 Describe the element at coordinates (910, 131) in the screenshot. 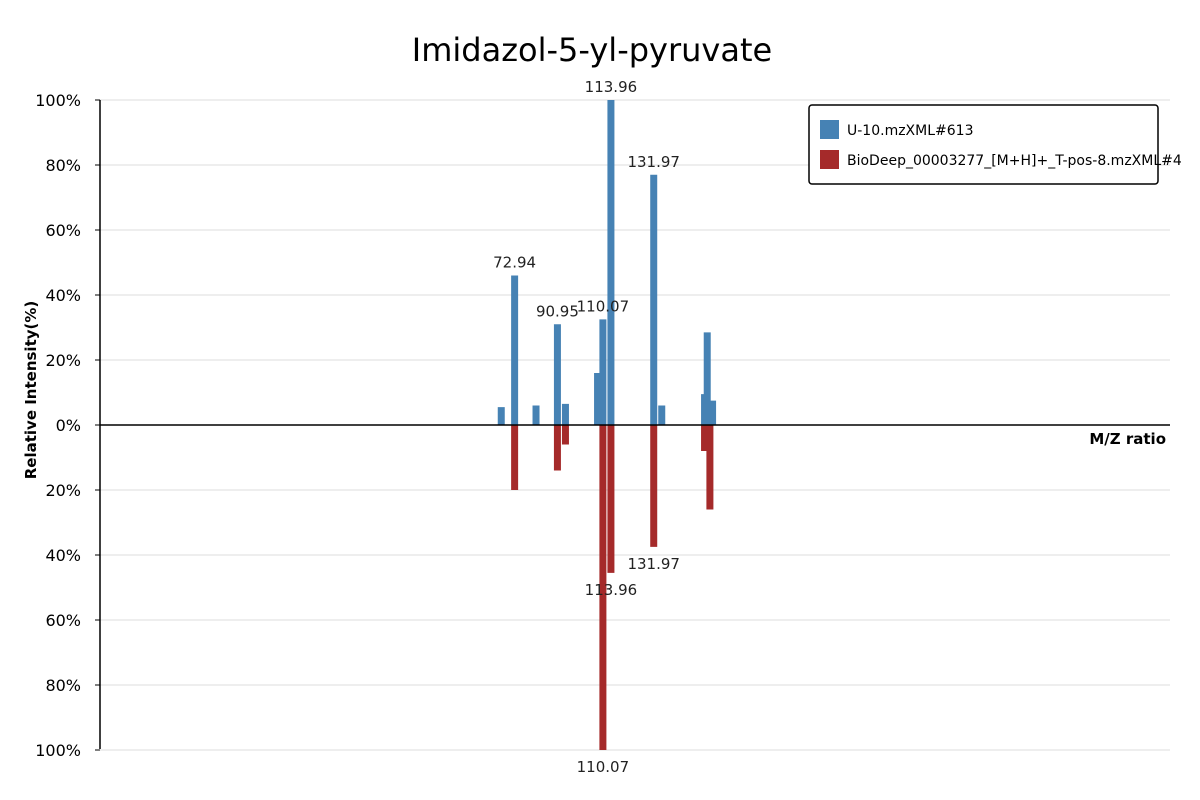

I see `legend-label-u10: U-10.mzXML#613` at that location.